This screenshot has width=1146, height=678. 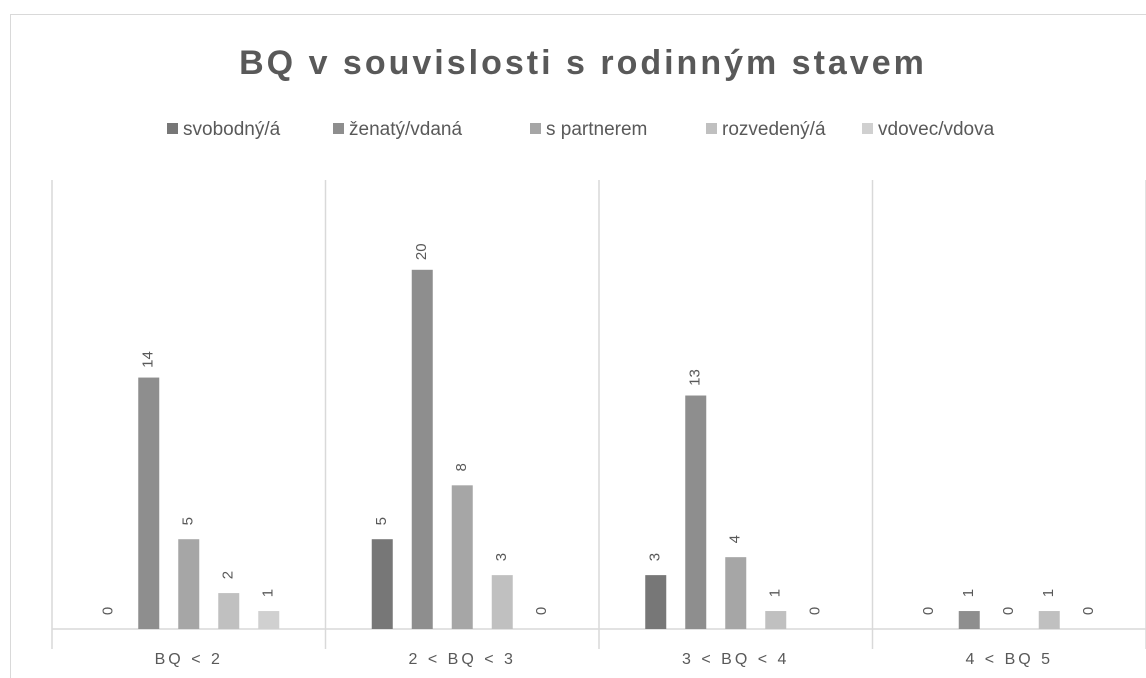 What do you see at coordinates (596, 129) in the screenshot?
I see `legend-label: s partnerem` at bounding box center [596, 129].